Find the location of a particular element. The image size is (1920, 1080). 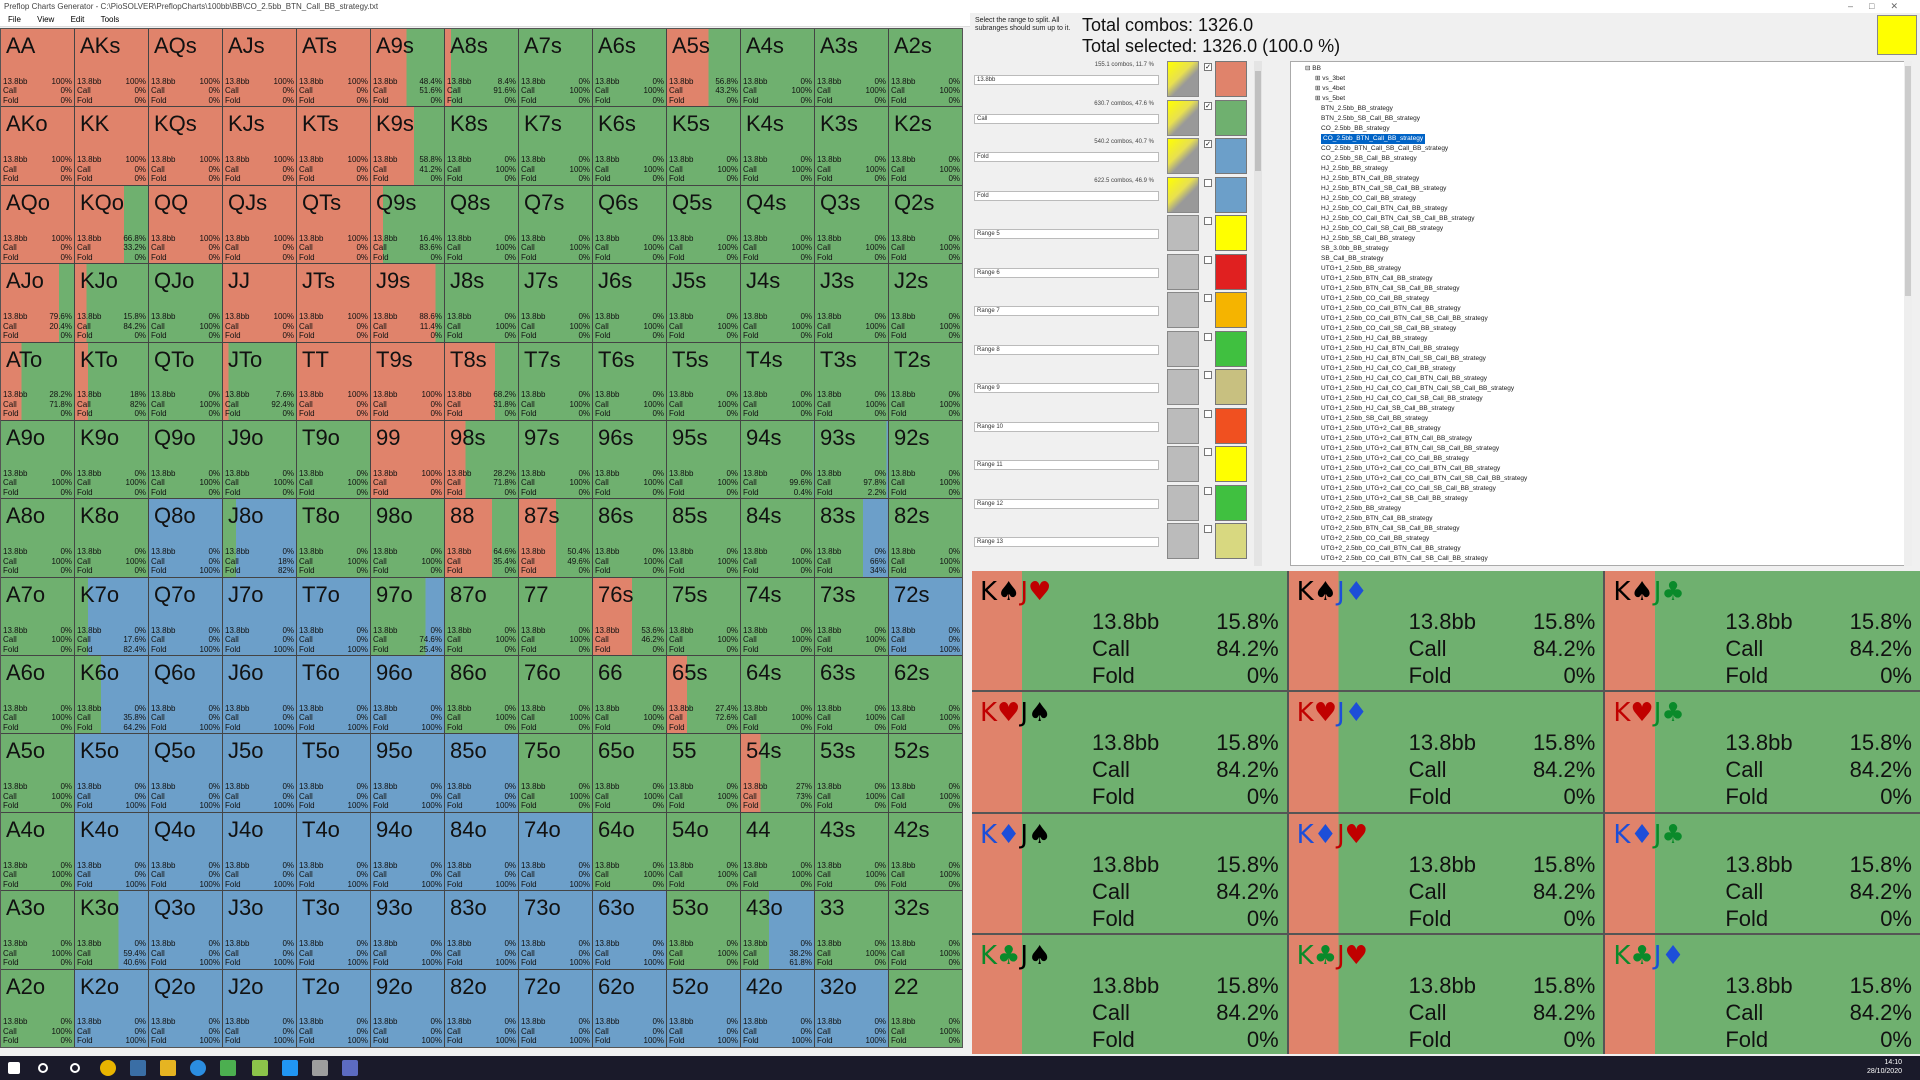

hand-cell-K2s: K2s 13.8bb 0% Call 100% Fold 0% is located at coordinates (925, 146).